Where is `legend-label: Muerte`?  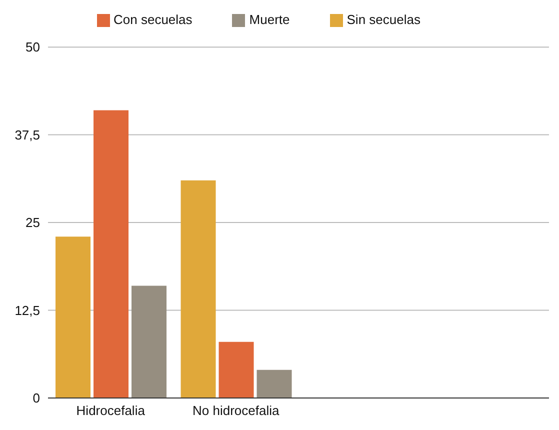
legend-label: Muerte is located at coordinates (269, 19).